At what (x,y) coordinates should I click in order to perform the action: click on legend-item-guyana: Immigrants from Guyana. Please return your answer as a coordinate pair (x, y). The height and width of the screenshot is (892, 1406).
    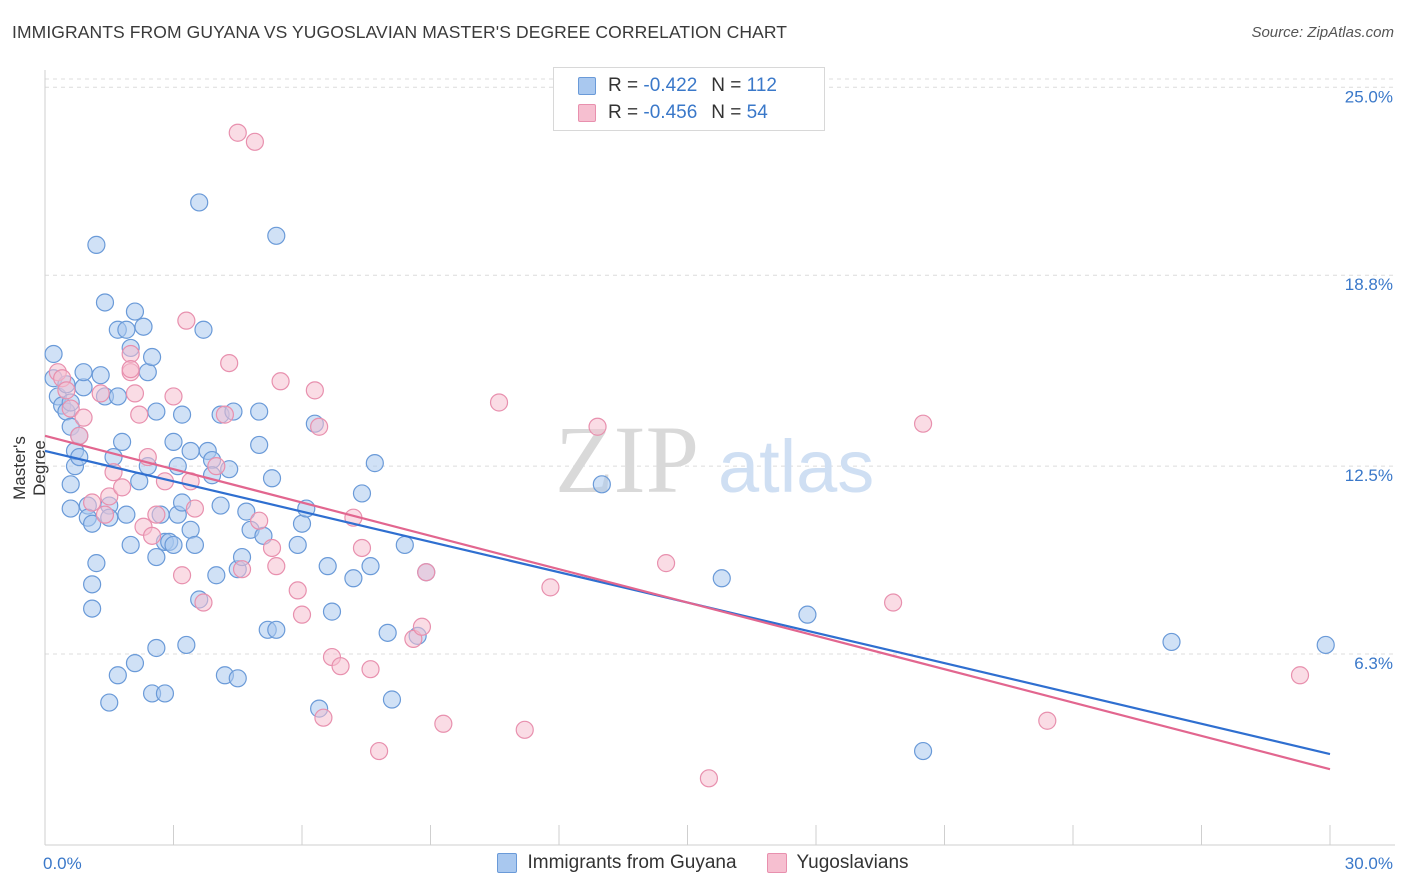
    Looking at the image, I should click on (617, 863).